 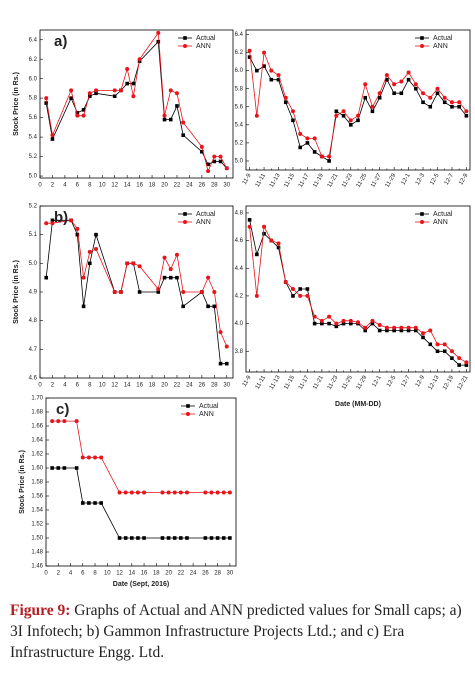 I want to click on x-tick-label: 26, so click(x=202, y=386).